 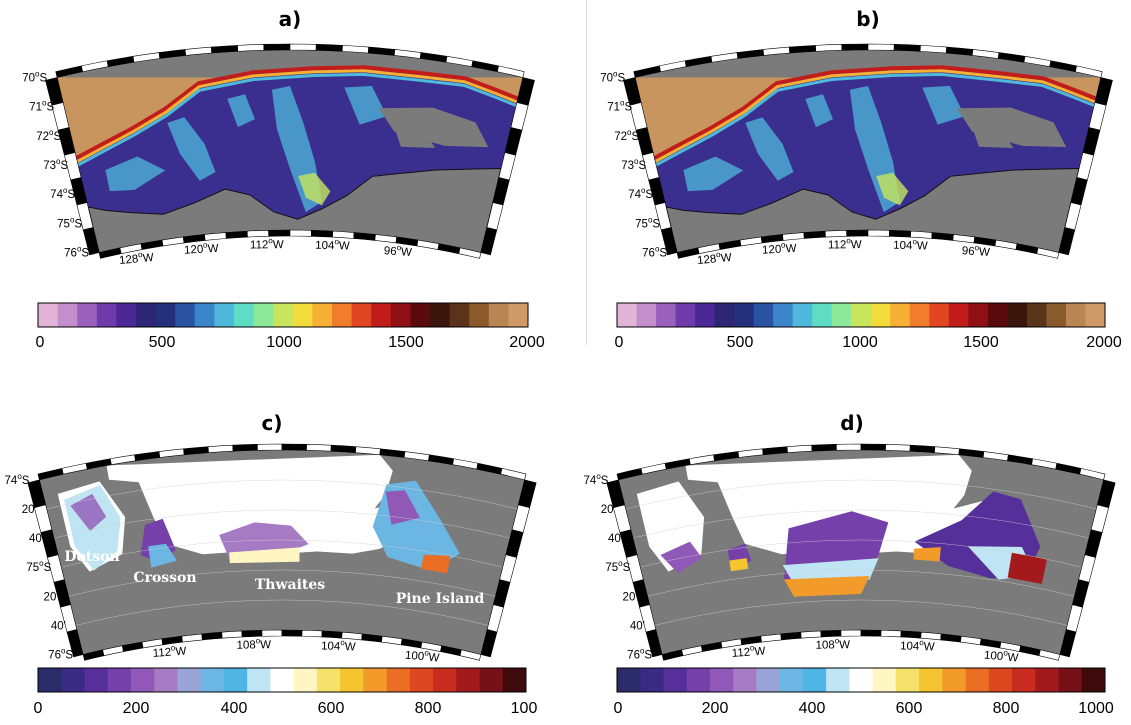 What do you see at coordinates (17, 479) in the screenshot?
I see `latitude-label: 74oS` at bounding box center [17, 479].